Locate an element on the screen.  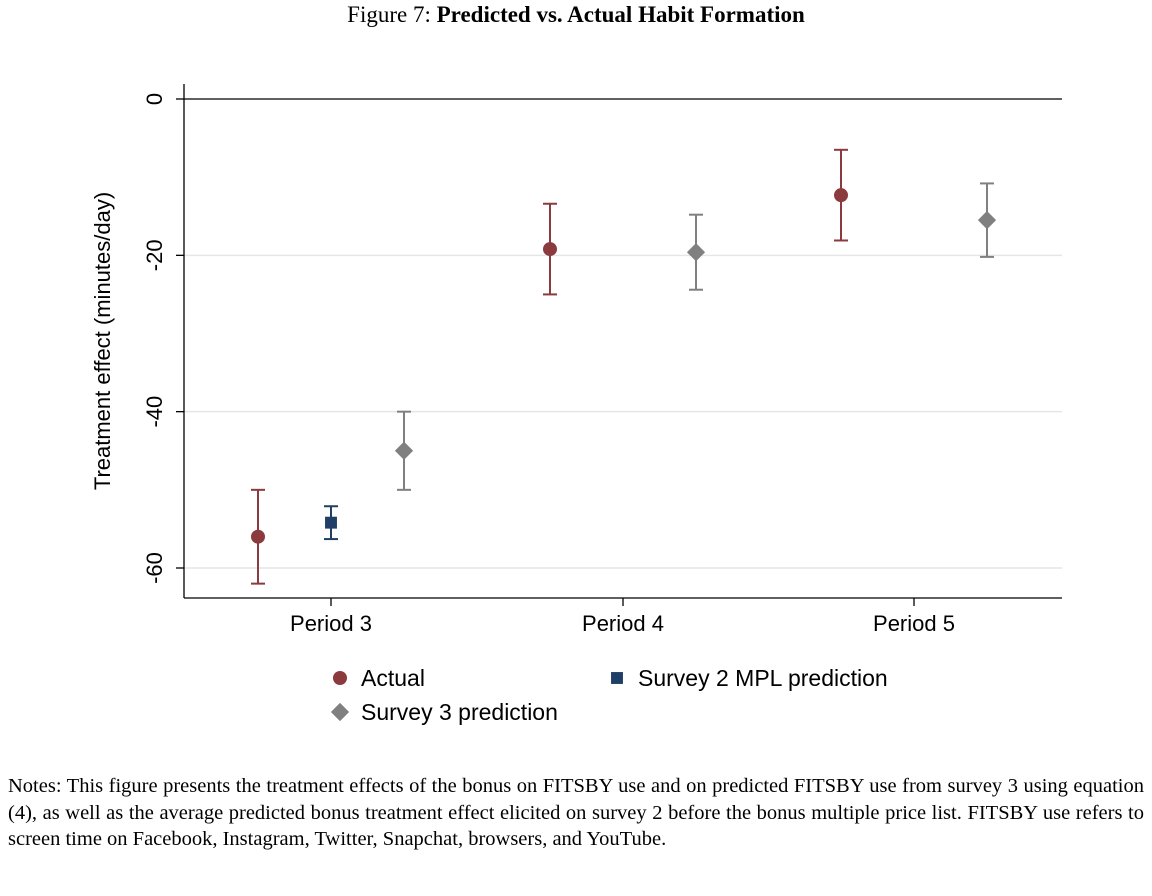
x-tick-label: Period 3 is located at coordinates (331, 623).